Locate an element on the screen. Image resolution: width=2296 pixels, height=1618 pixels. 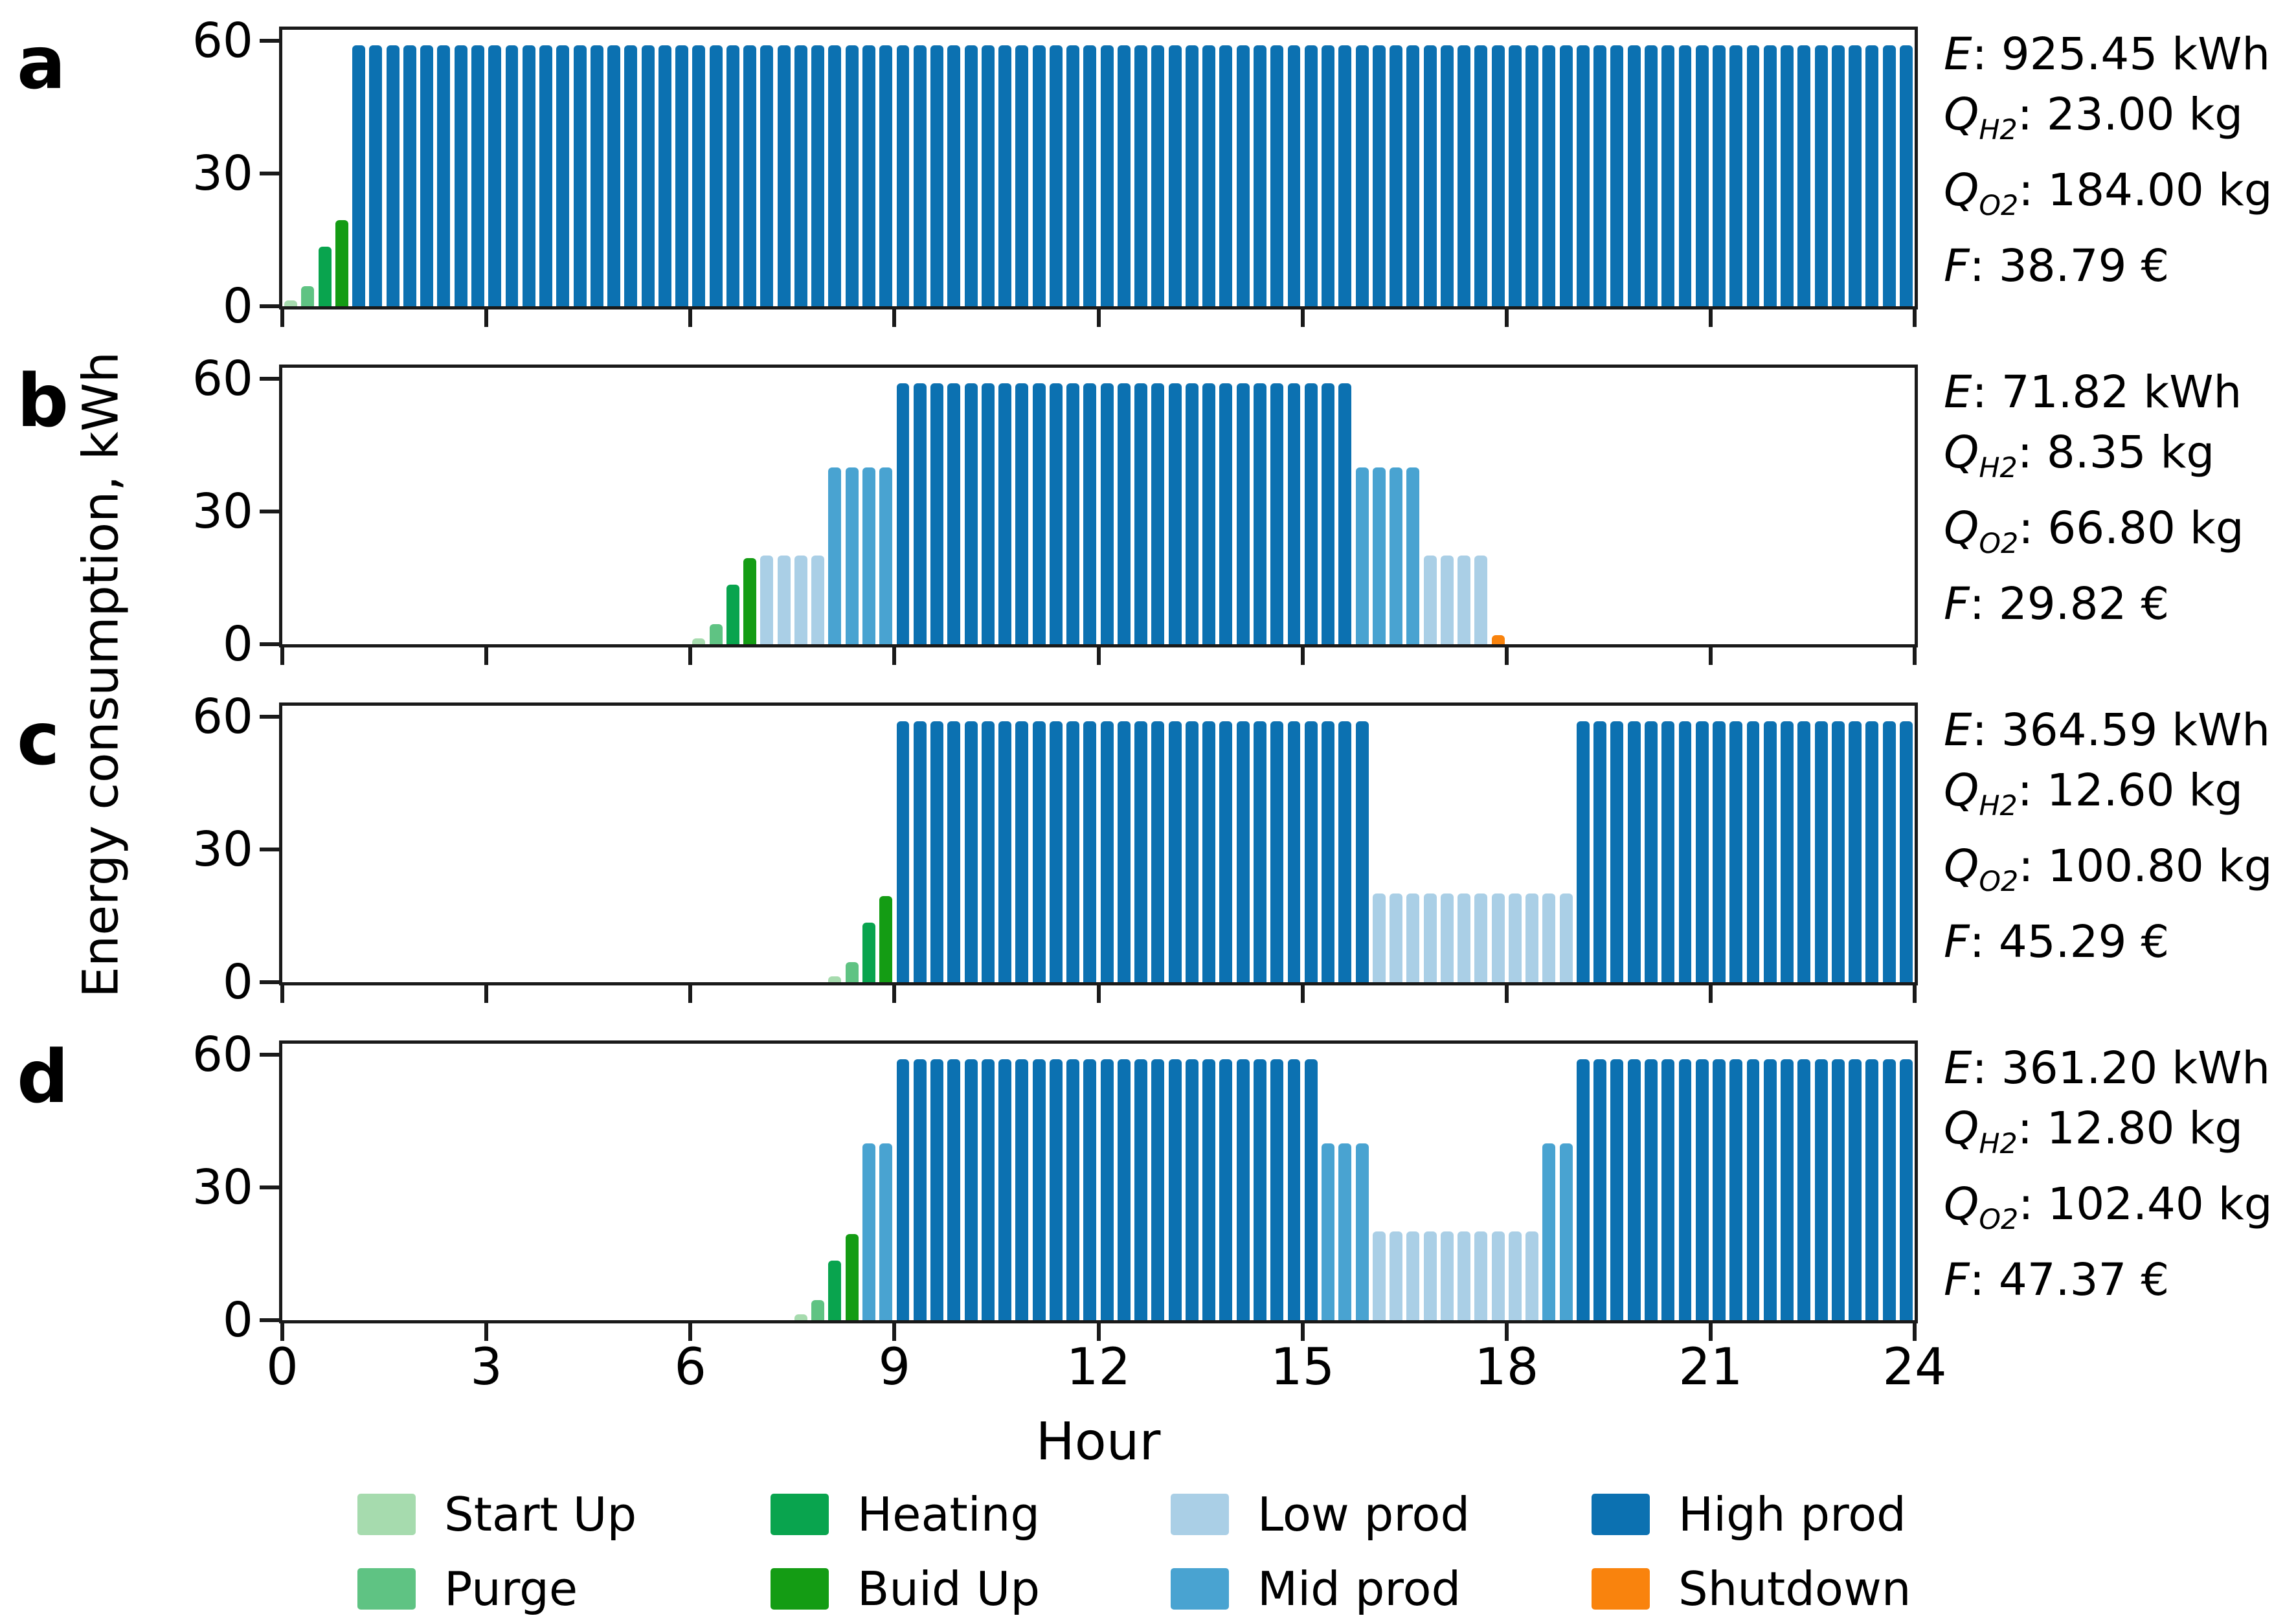
stat-symbol: Q is located at coordinates (1961, 866).